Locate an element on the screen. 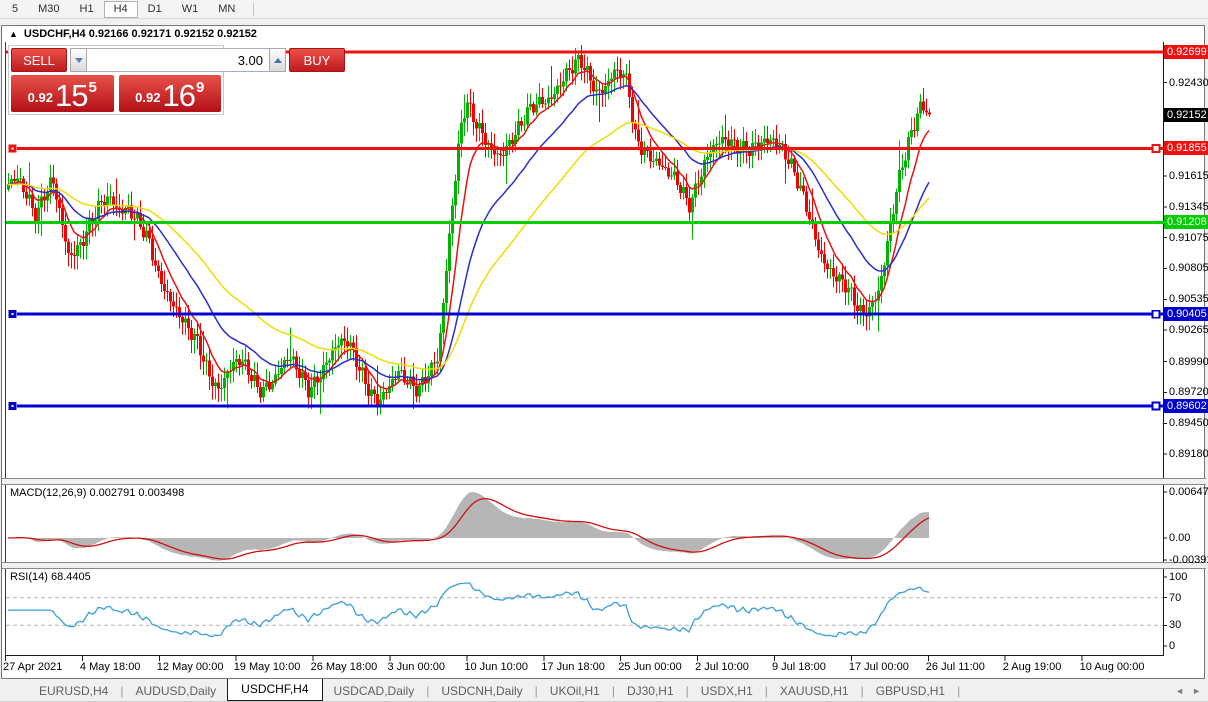 The height and width of the screenshot is (702, 1208). macd-indicator-label: MACD(12,26,9) 0.002791 0.003498 is located at coordinates (97, 493).